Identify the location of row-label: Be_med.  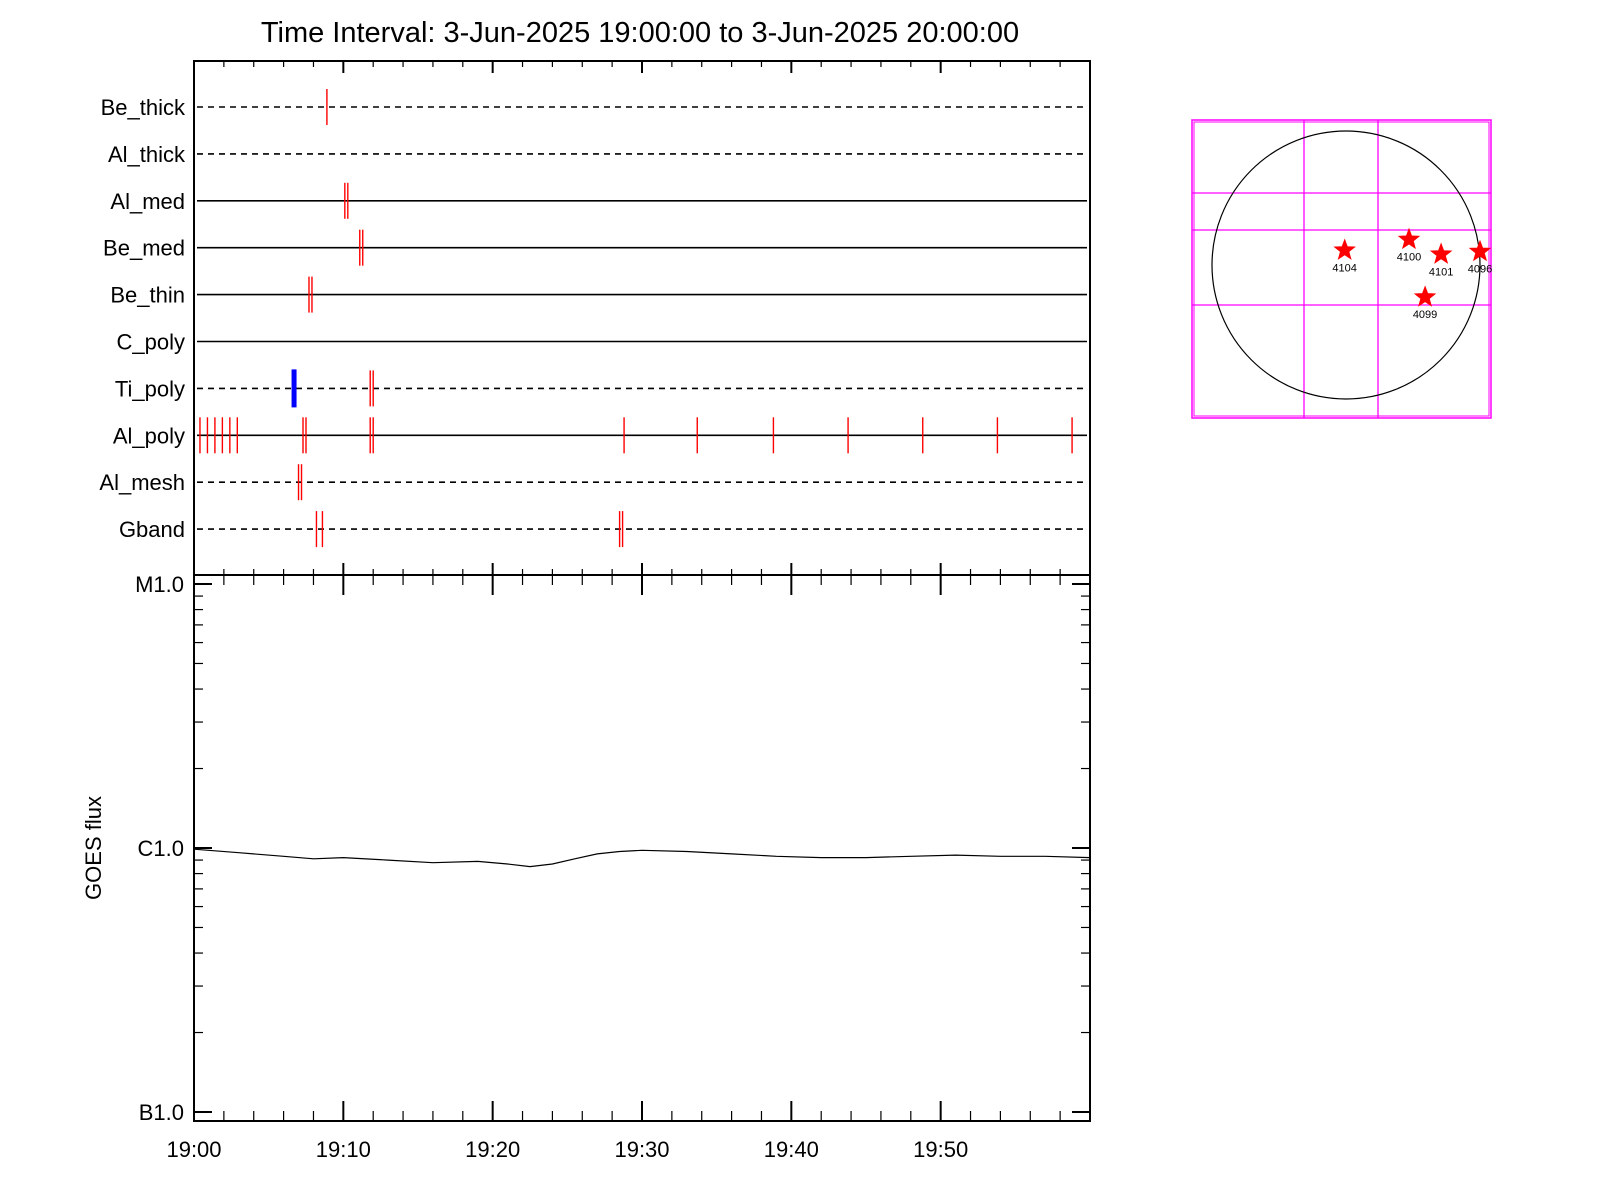
(144, 248).